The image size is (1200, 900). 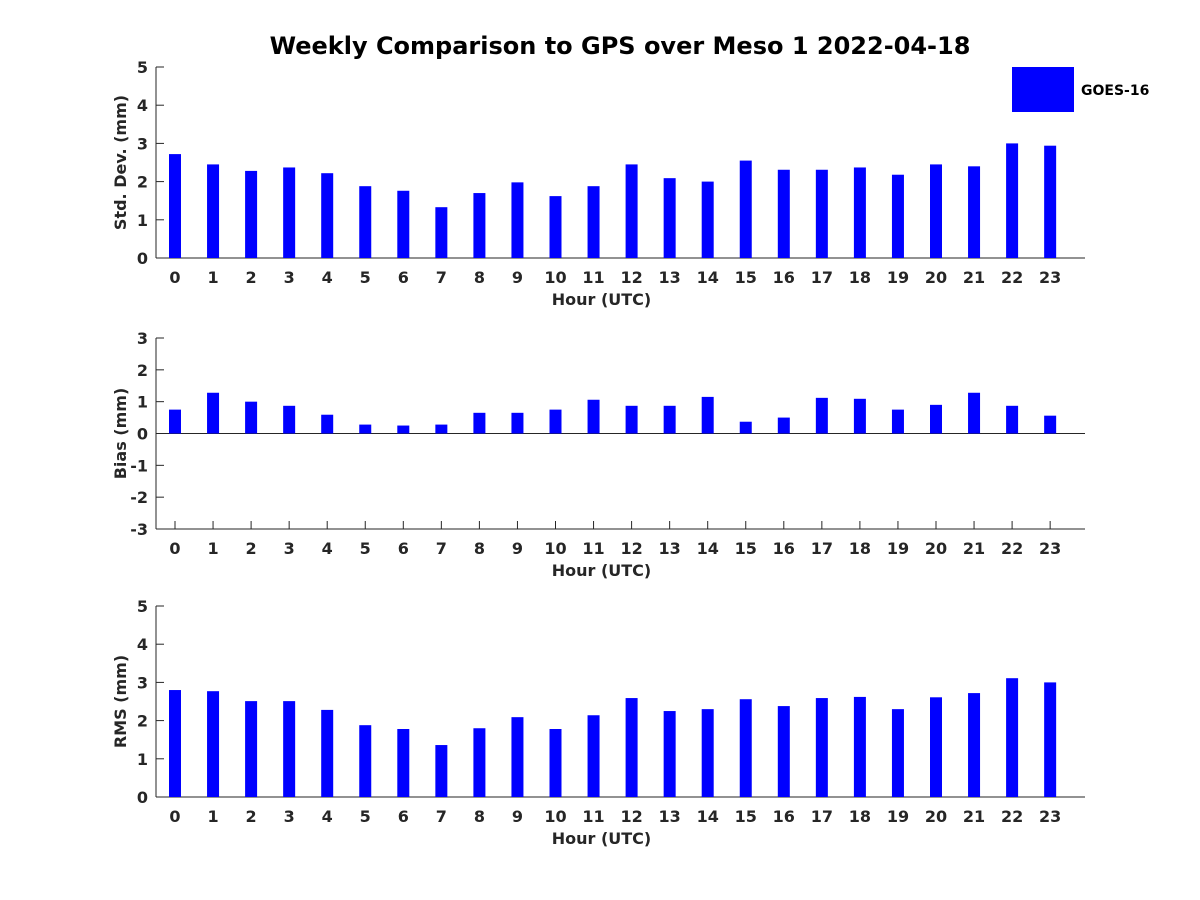 I want to click on x-tick-label: 3, so click(x=289, y=548).